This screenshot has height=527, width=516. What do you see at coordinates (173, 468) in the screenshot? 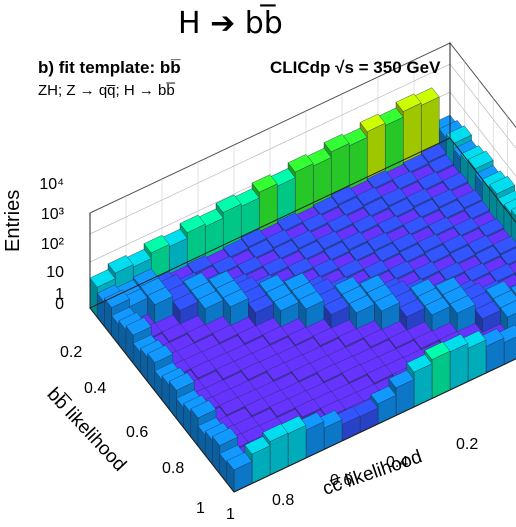
I see `y-tick-label: 0.8` at bounding box center [173, 468].